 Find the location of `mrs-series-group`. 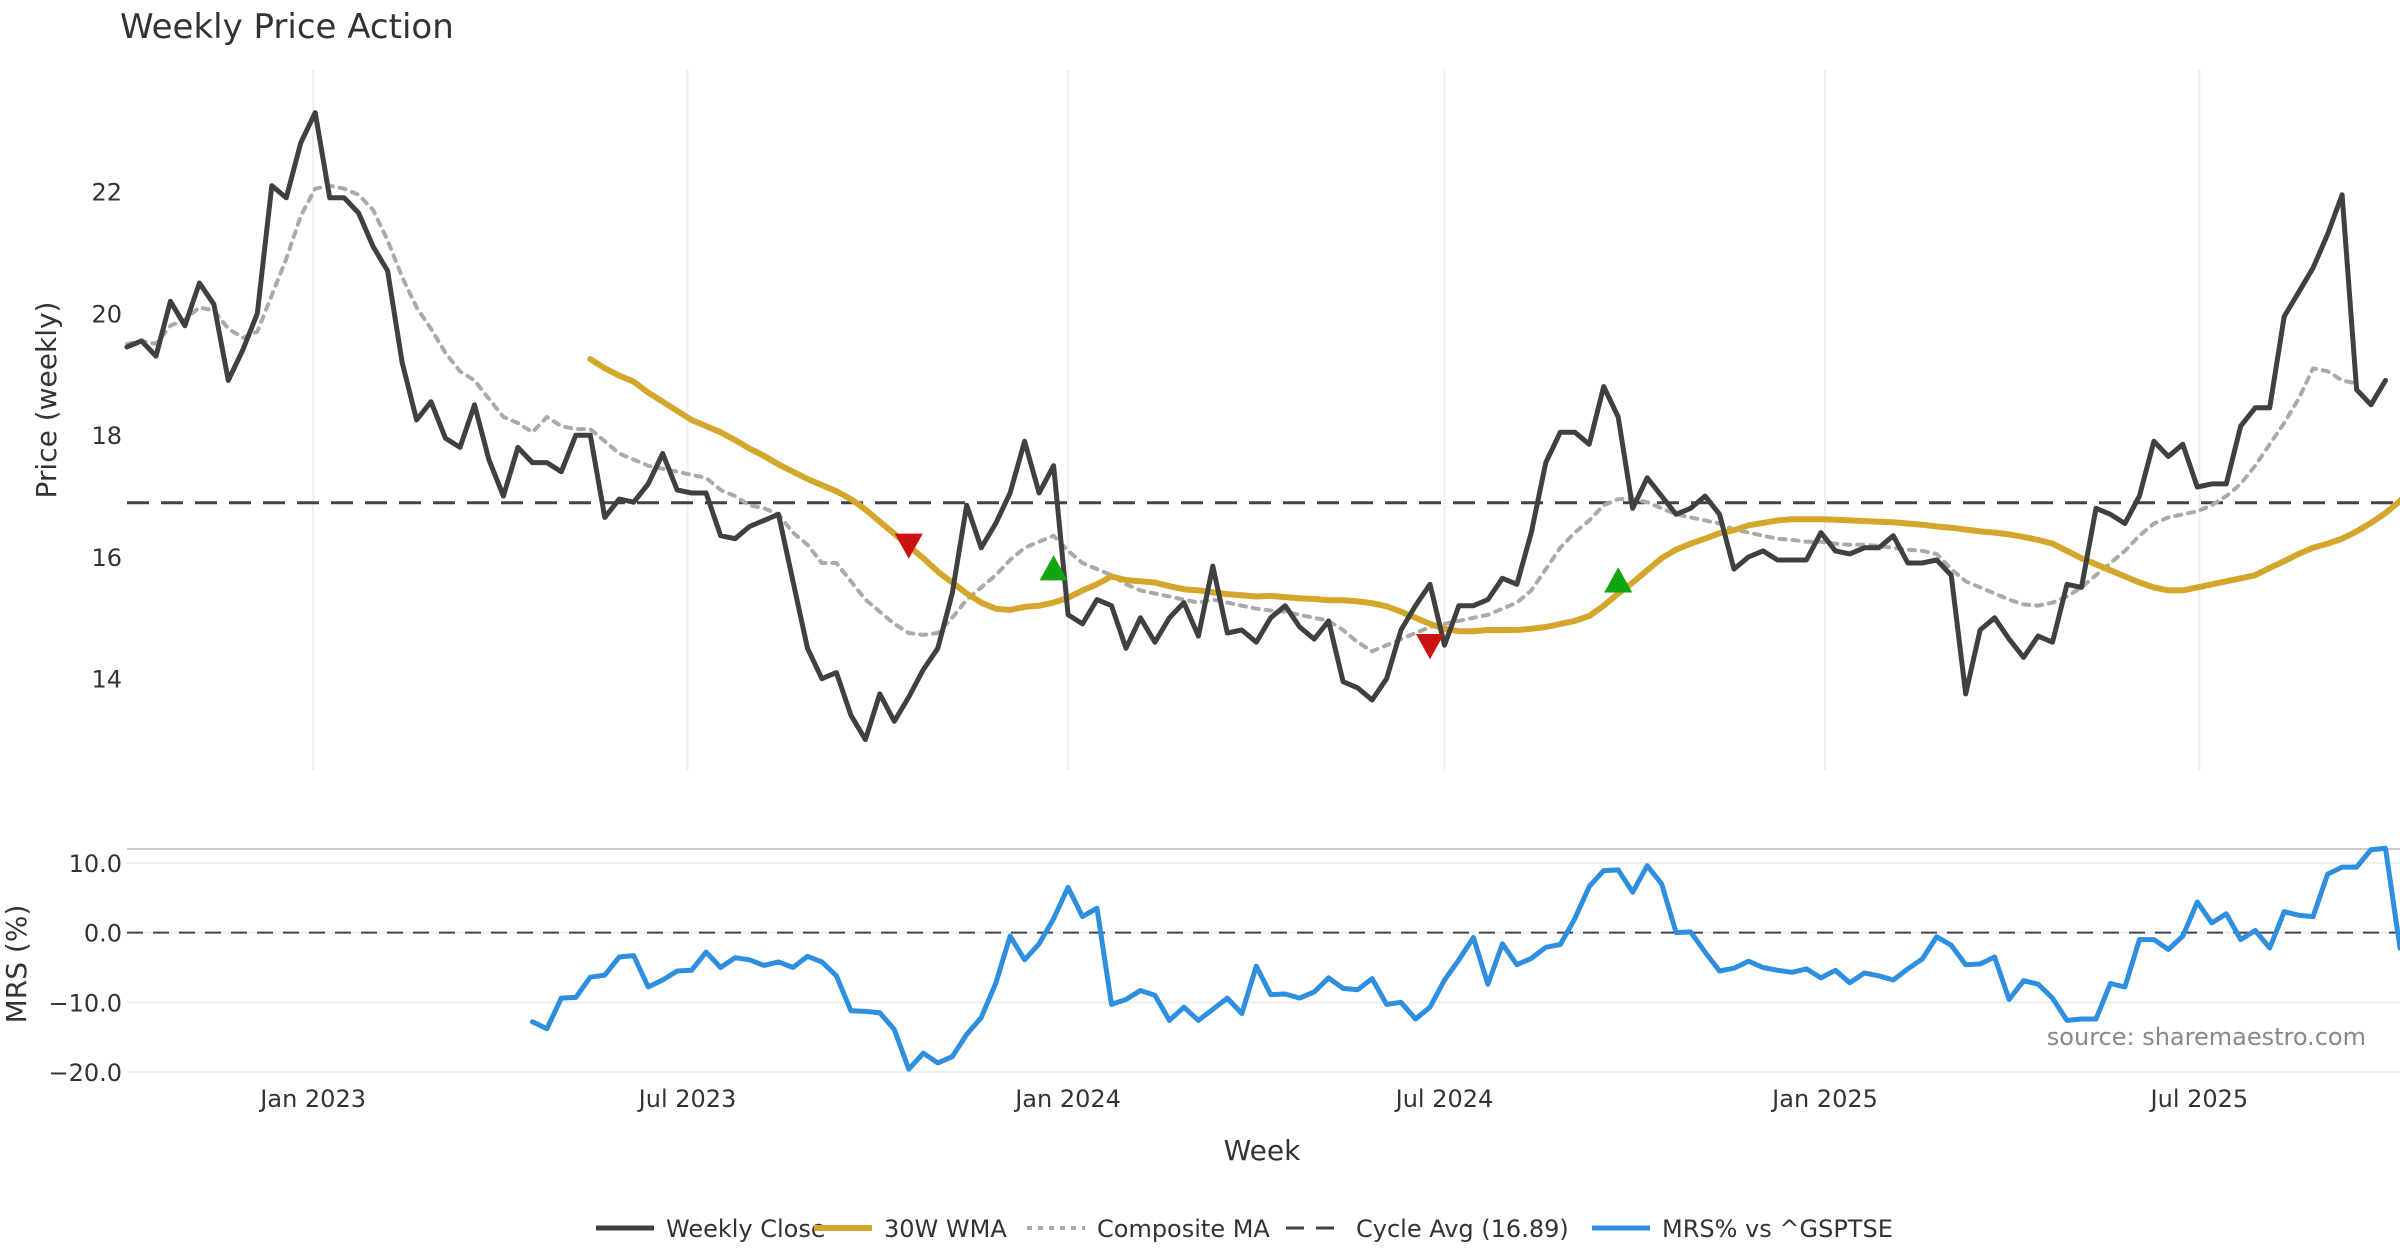

mrs-series-group is located at coordinates (1464, 958).